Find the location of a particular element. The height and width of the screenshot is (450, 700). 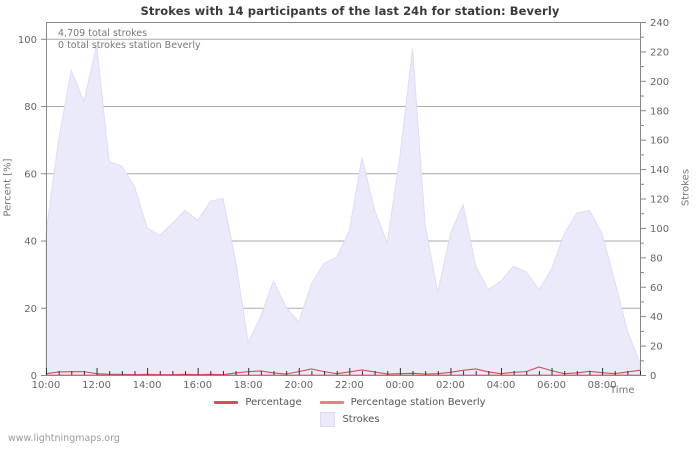

footer-watermark: www.lightningmaps.org is located at coordinates (64, 438).